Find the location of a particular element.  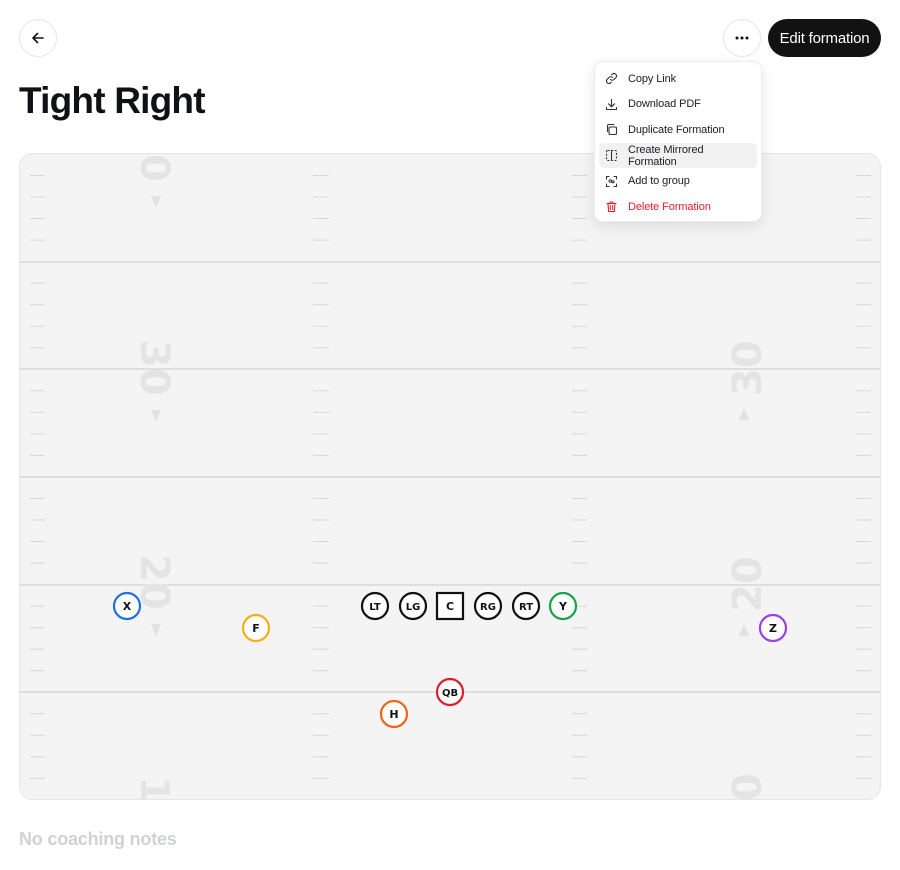

yard-number: 1 is located at coordinates (154, 788).